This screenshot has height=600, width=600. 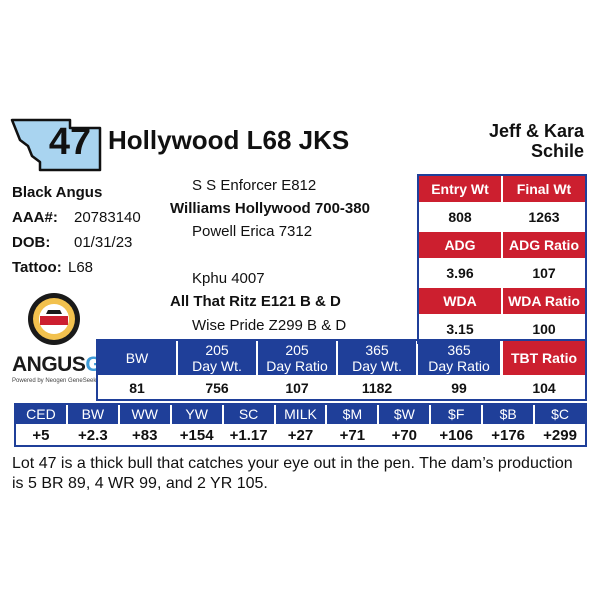 What do you see at coordinates (228, 278) in the screenshot?
I see `pedigree-dam-sire: Kphu 4007` at bounding box center [228, 278].